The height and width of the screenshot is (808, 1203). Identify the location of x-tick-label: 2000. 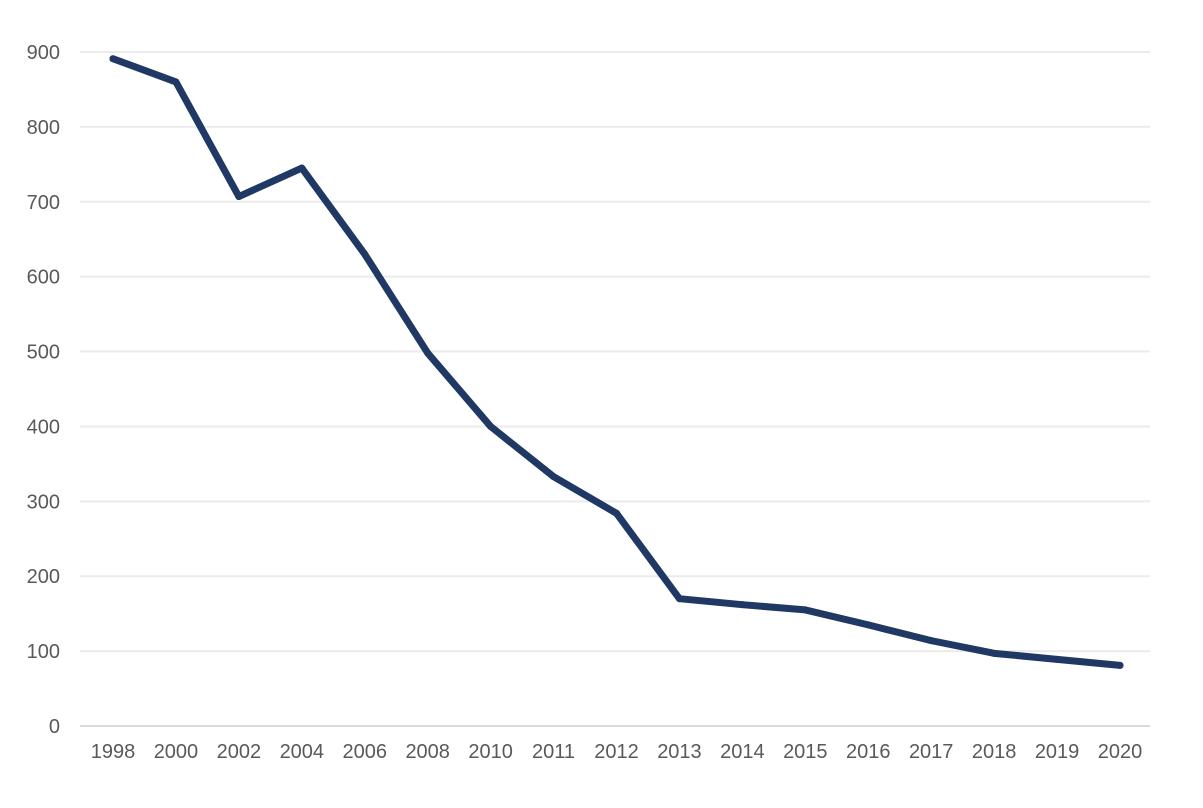
(176, 752).